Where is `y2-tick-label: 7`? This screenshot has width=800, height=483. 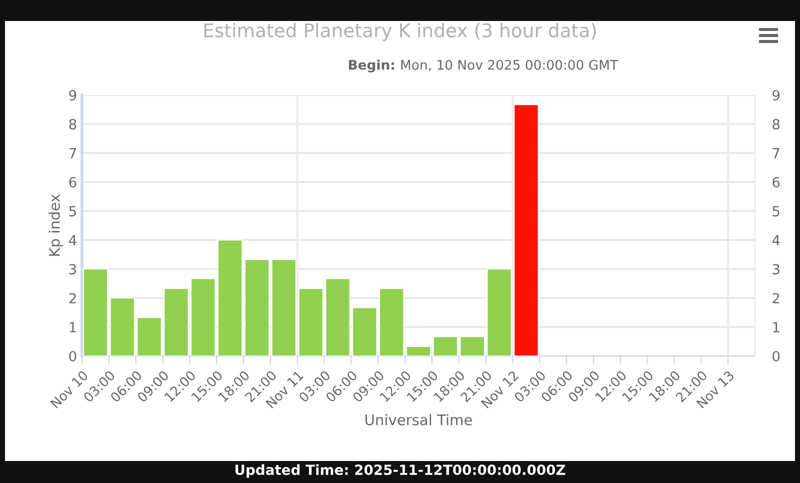 y2-tick-label: 7 is located at coordinates (776, 153).